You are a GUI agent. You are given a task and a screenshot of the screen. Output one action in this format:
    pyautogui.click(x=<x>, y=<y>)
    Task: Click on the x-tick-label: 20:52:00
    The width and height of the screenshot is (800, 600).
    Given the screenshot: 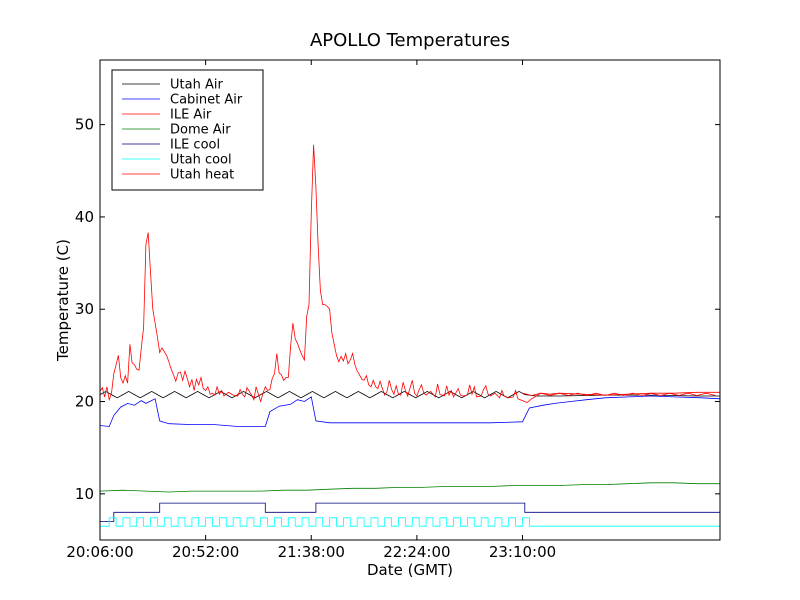 What is the action you would take?
    pyautogui.click(x=205, y=552)
    